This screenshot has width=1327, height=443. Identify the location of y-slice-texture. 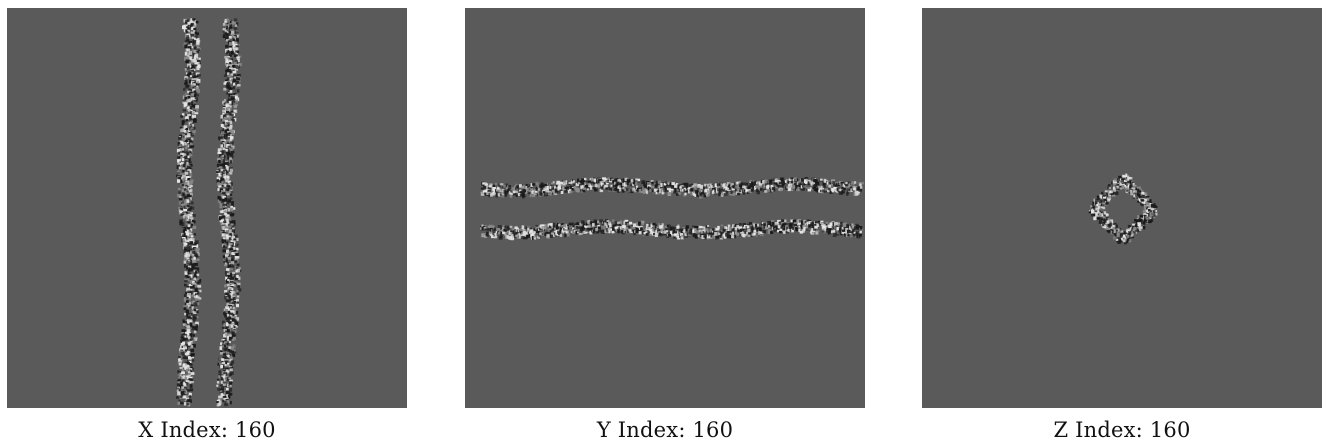
(672, 209).